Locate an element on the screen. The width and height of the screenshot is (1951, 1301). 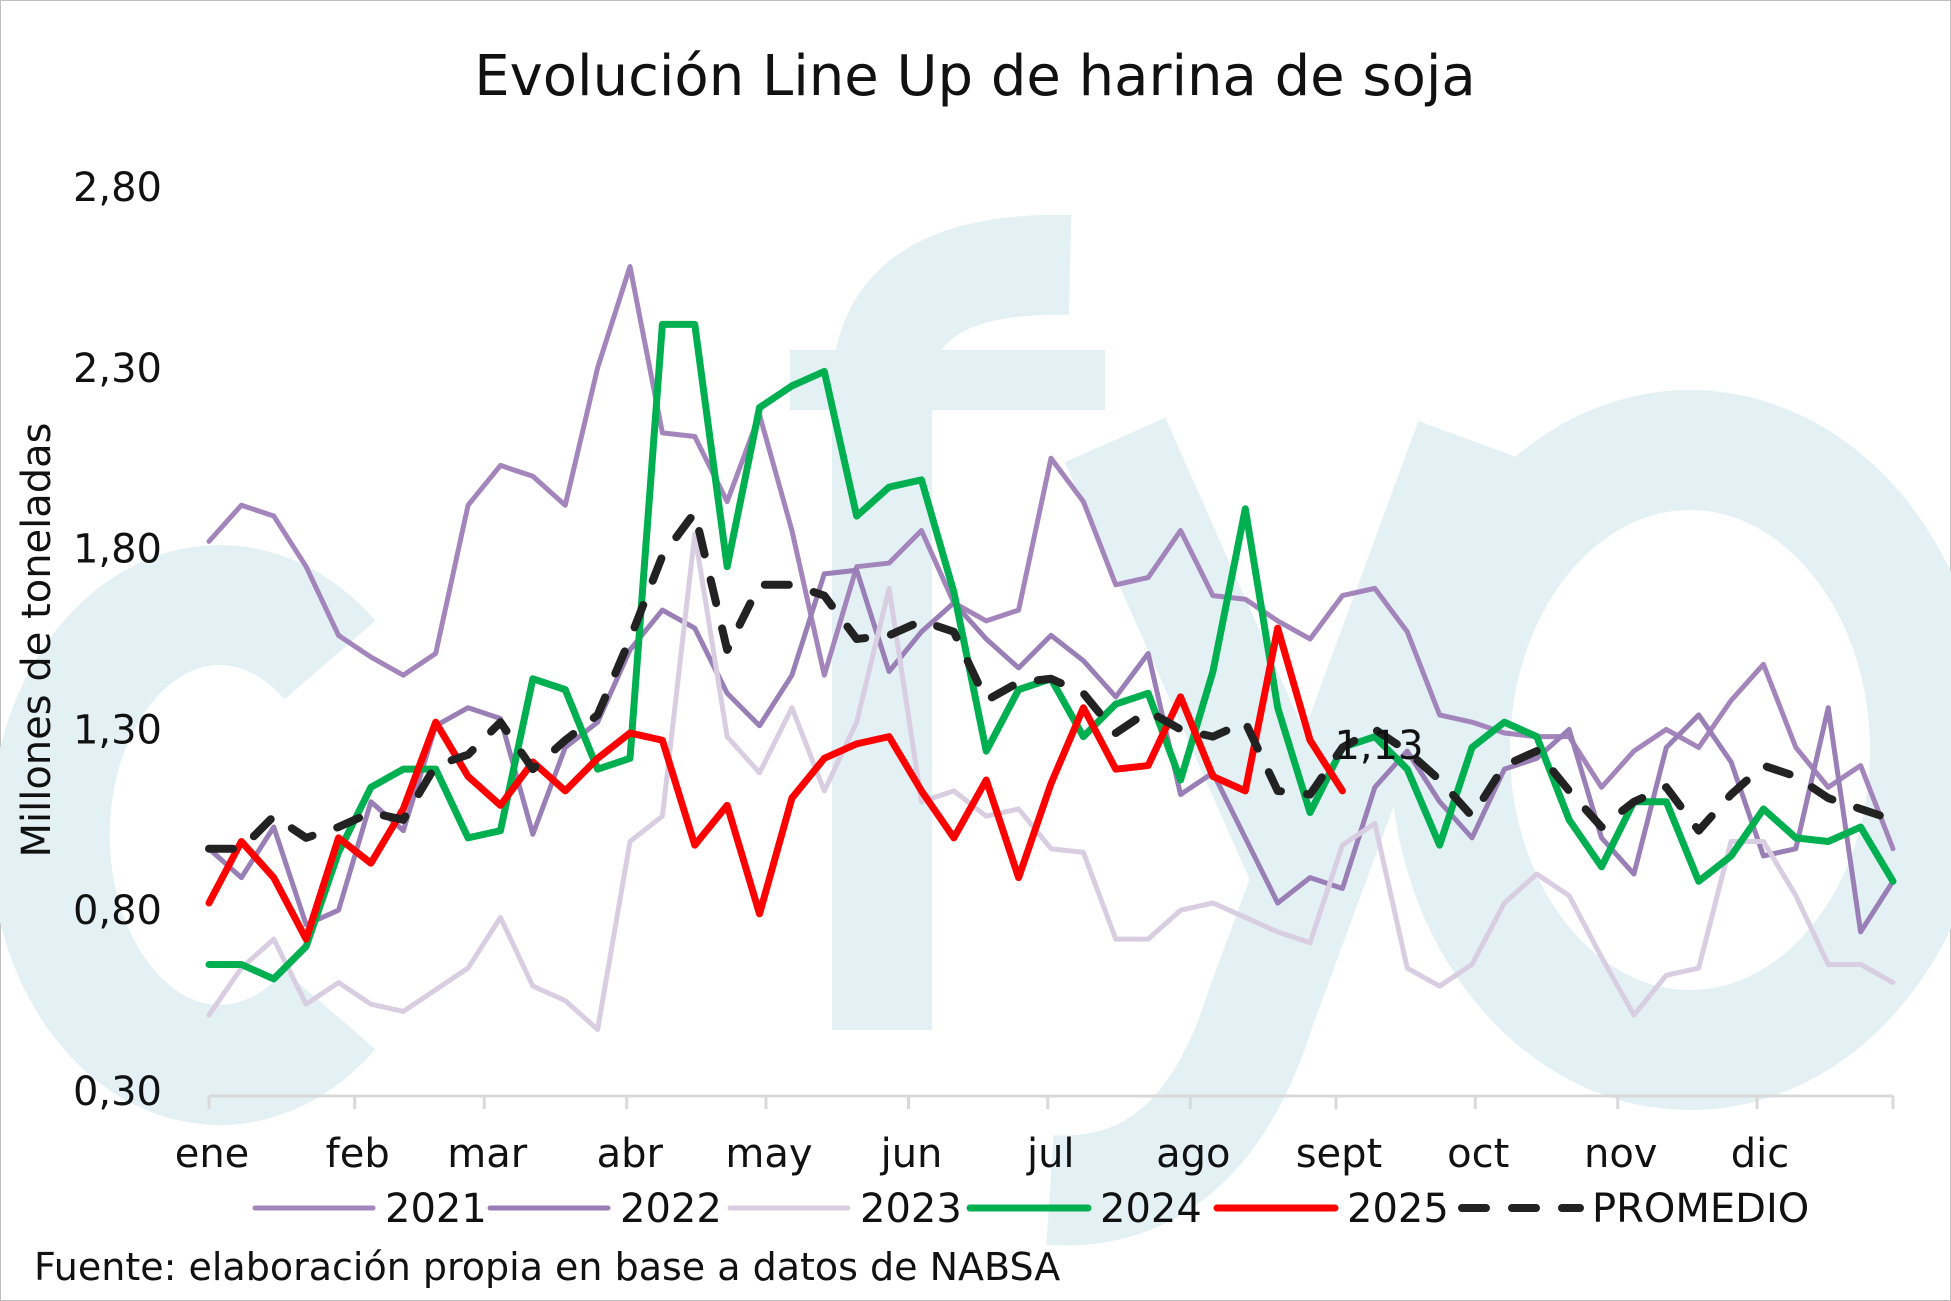
x-tick-label-may: may is located at coordinates (768, 1154).